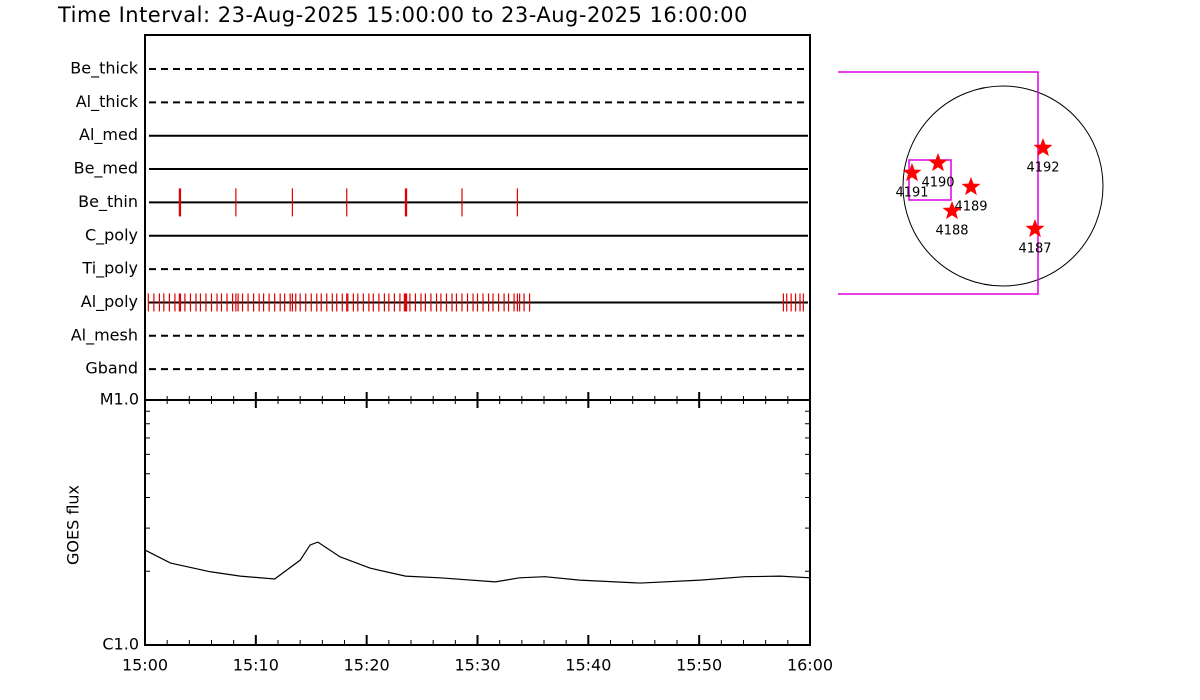 The image size is (1200, 700). I want to click on y-axis-label: GOES flux, so click(73, 525).